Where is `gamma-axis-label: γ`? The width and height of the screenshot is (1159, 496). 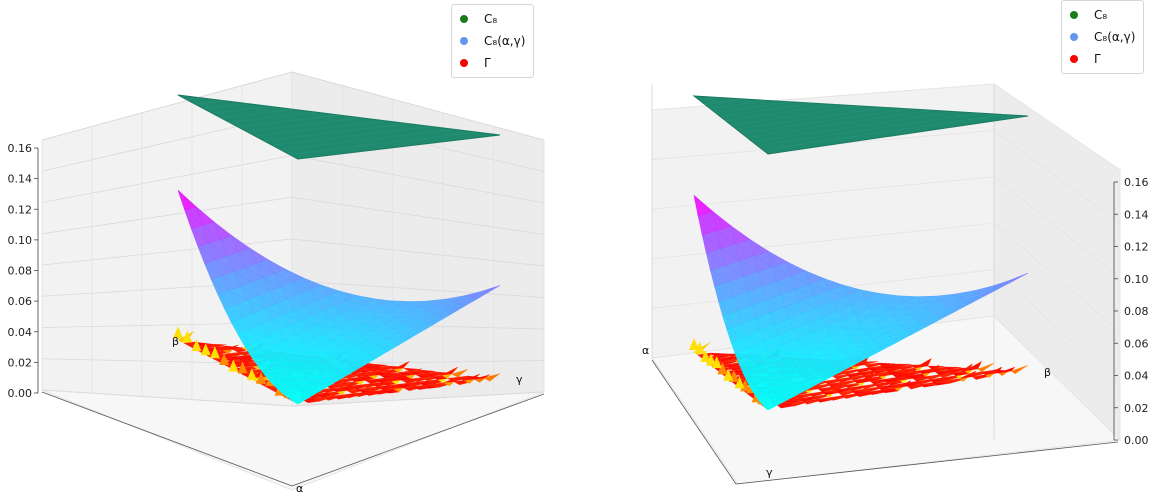 gamma-axis-label: γ is located at coordinates (519, 379).